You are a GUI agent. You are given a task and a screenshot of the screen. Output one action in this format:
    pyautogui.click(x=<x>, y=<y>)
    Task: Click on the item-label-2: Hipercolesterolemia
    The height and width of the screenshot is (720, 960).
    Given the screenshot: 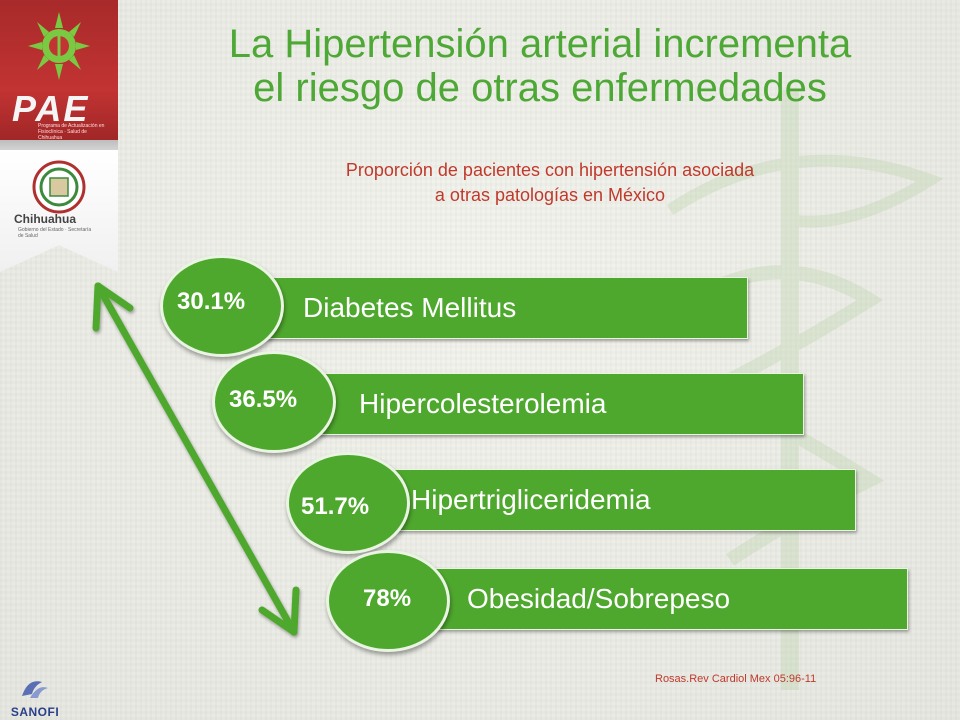 What is the action you would take?
    pyautogui.click(x=483, y=403)
    